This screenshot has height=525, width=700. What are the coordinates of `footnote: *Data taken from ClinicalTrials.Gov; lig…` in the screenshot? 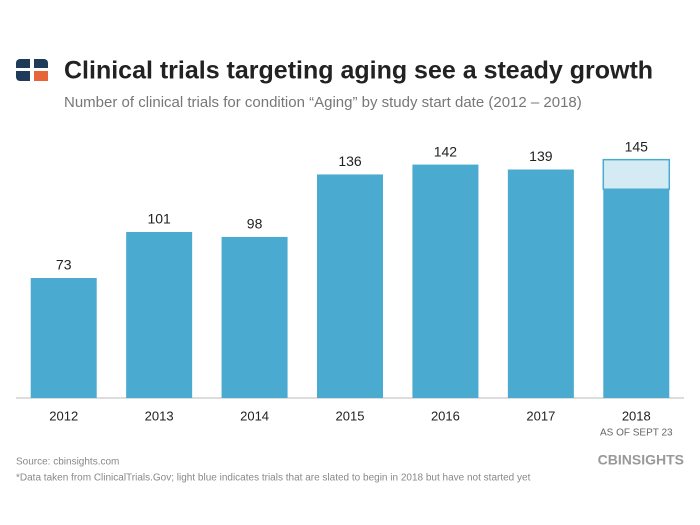 It's located at (273, 478).